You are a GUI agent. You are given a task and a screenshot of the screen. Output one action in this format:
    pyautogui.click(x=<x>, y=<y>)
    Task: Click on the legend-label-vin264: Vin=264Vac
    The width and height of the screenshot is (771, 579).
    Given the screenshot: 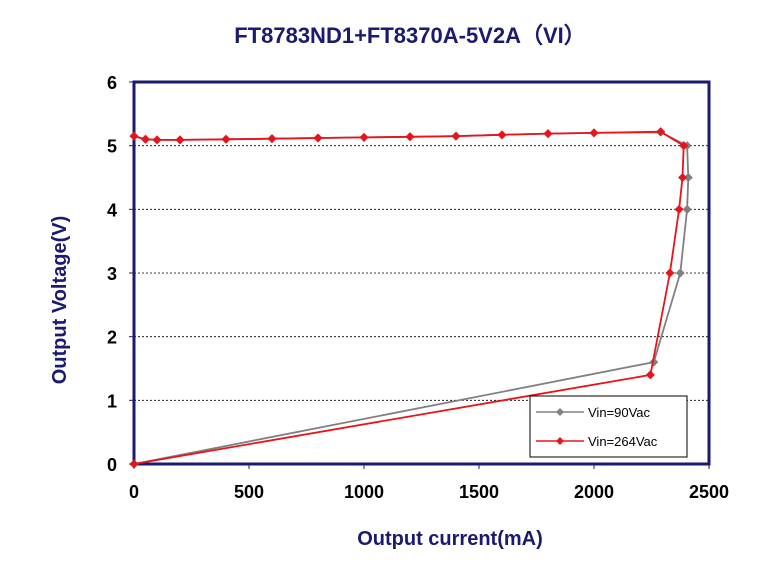 What is the action you would take?
    pyautogui.click(x=623, y=441)
    